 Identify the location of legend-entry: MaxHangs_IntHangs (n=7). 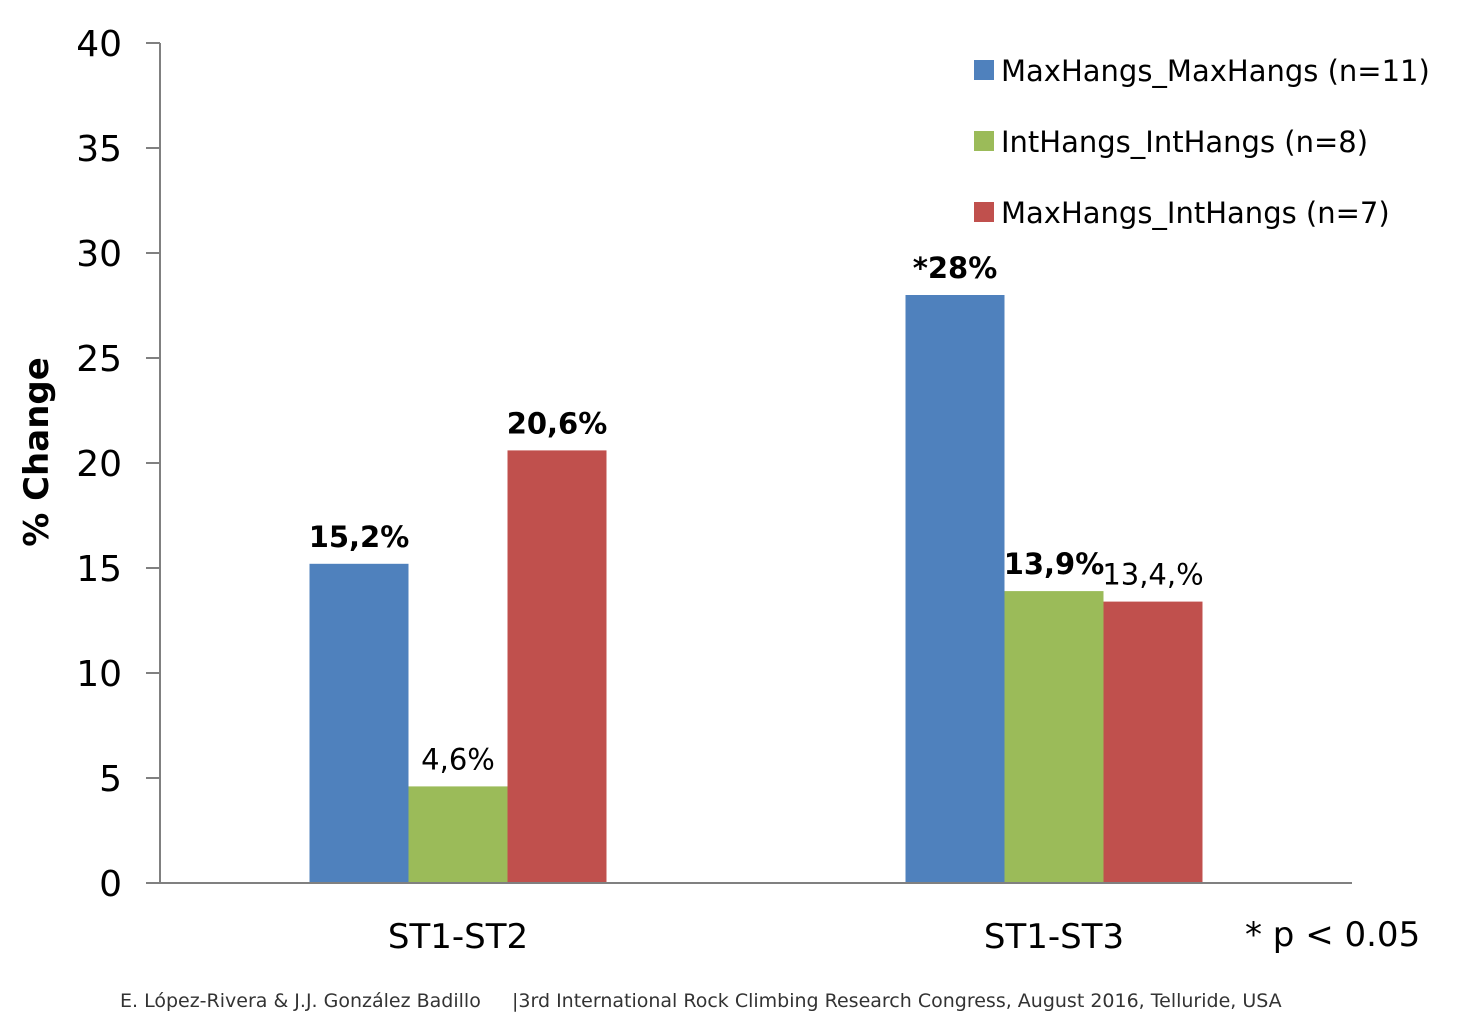
(1195, 213).